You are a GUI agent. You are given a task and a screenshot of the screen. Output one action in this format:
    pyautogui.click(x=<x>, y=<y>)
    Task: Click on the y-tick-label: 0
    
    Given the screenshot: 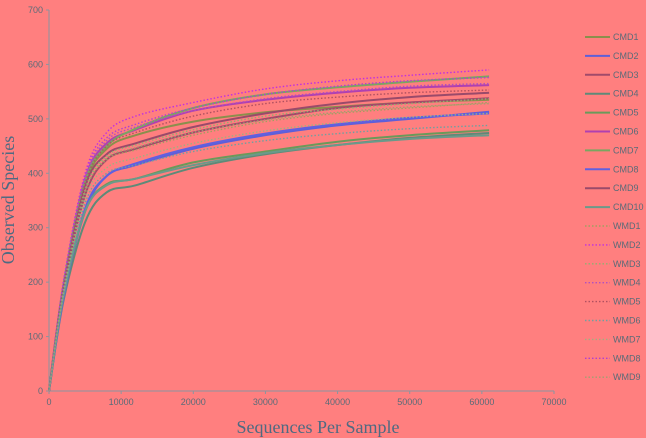 What is the action you would take?
    pyautogui.click(x=40, y=391)
    